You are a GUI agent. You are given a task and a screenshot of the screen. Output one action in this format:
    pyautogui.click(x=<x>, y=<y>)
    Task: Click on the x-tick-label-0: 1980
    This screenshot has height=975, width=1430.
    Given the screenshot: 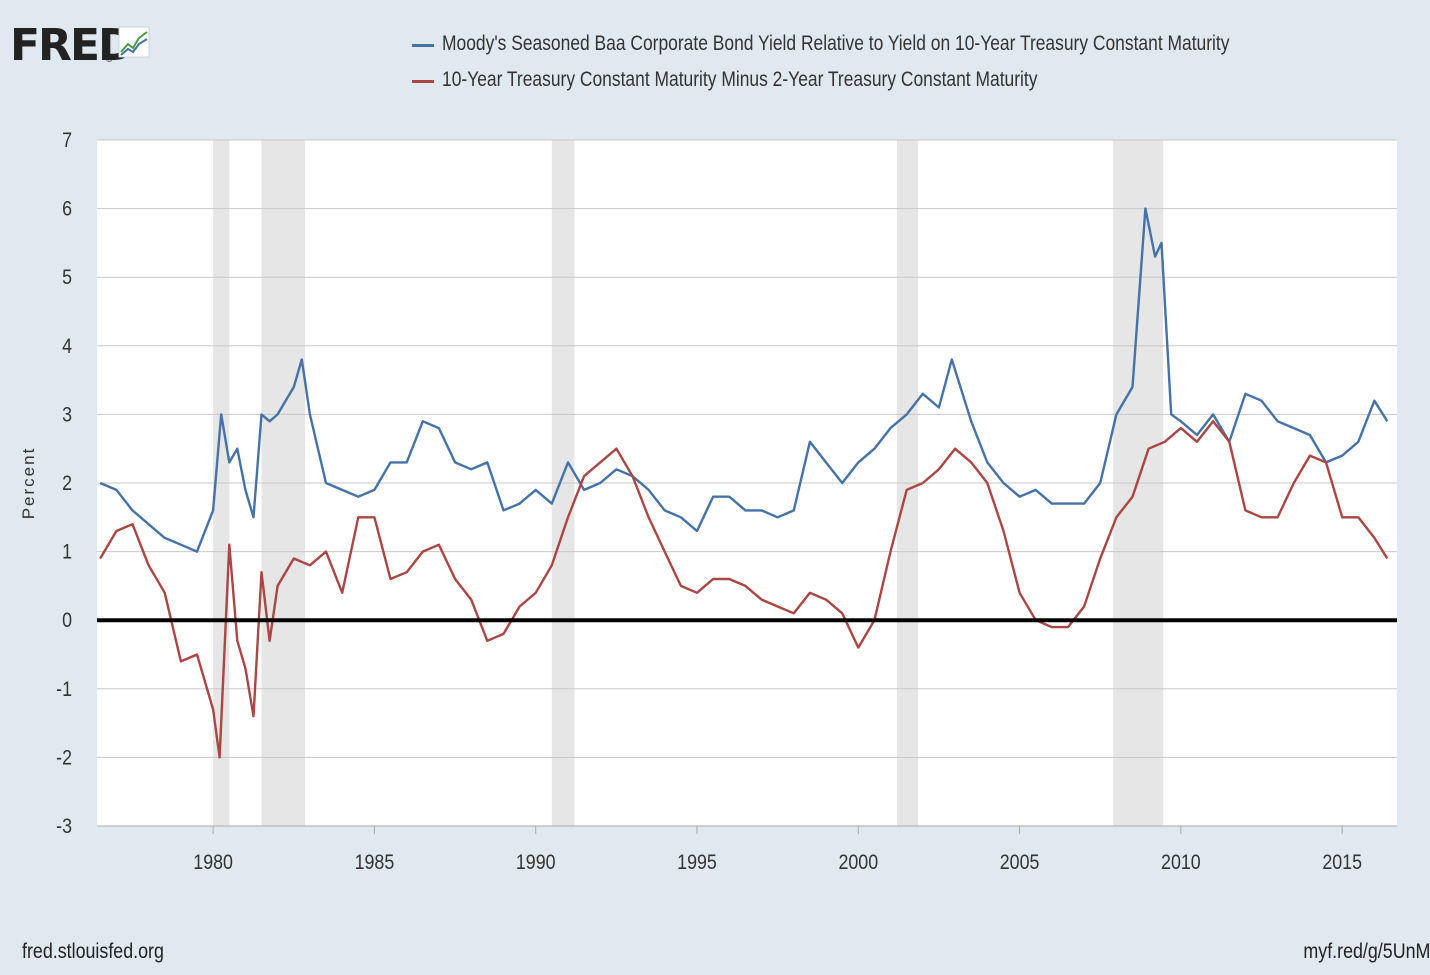 What is the action you would take?
    pyautogui.click(x=213, y=863)
    